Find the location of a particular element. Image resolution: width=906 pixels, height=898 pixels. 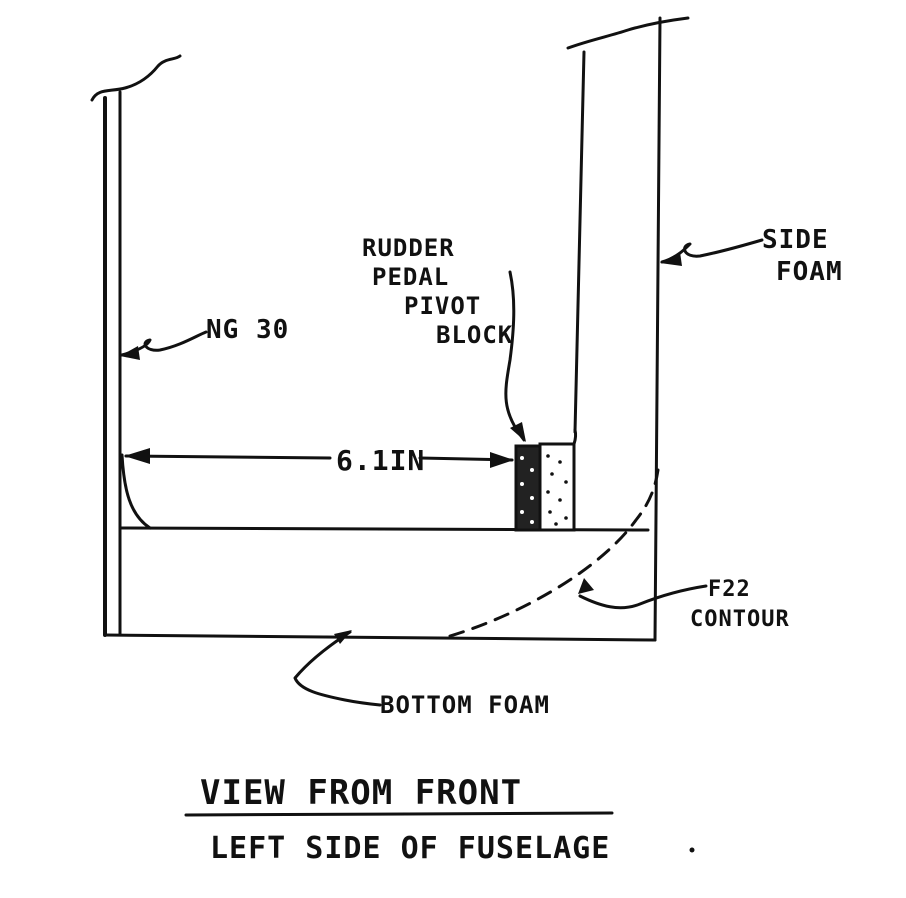

ng30-label: NG 30 is located at coordinates (247, 330).